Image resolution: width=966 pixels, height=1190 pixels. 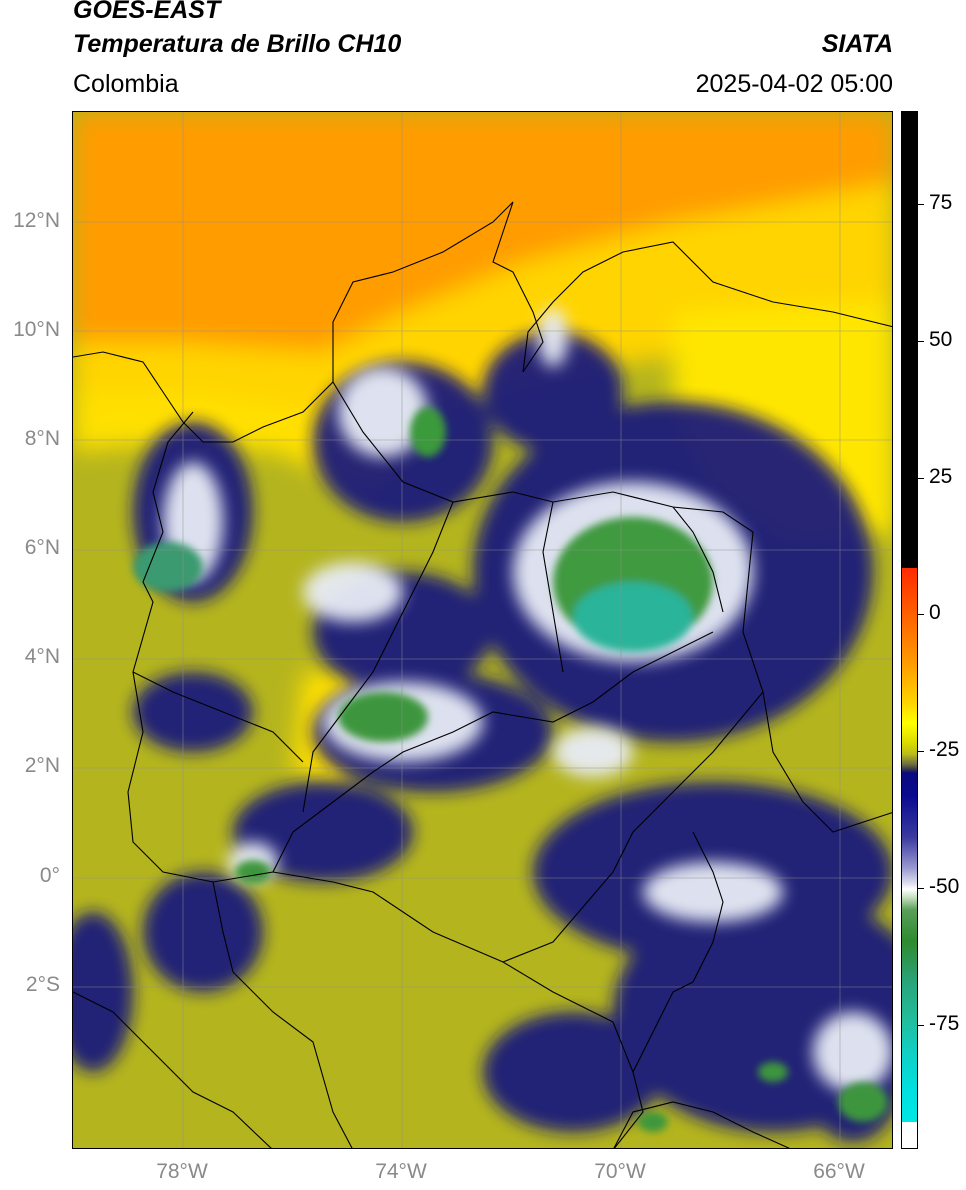 What do you see at coordinates (237, 44) in the screenshot?
I see `title-line-2: Temperatura de Brillo CH10` at bounding box center [237, 44].